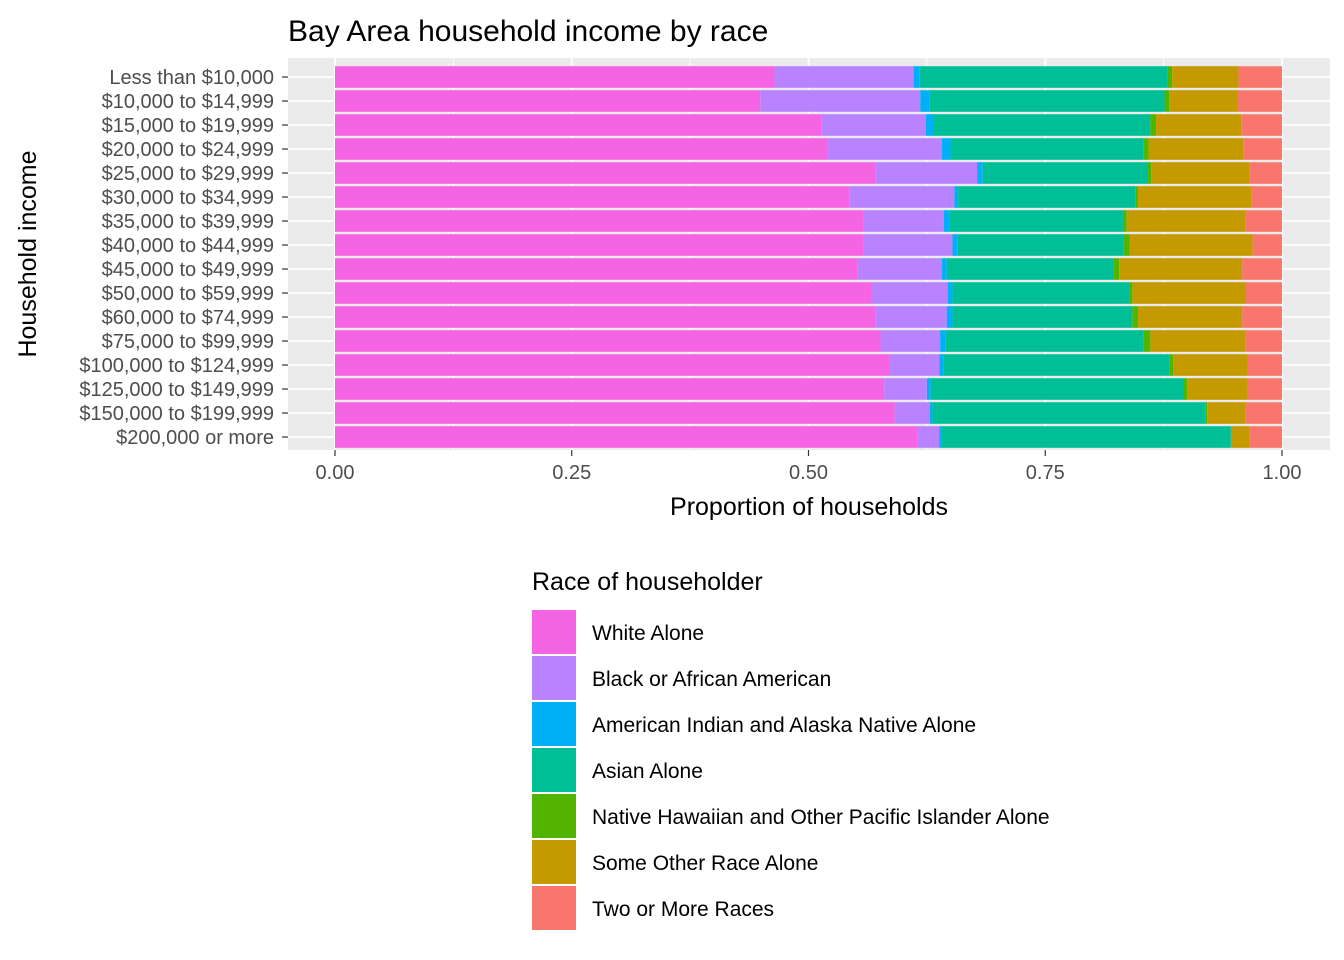 The height and width of the screenshot is (960, 1344). What do you see at coordinates (1042, 317) in the screenshot?
I see `bar-segment: $60,000 to $74,999 – Asian Alone` at bounding box center [1042, 317].